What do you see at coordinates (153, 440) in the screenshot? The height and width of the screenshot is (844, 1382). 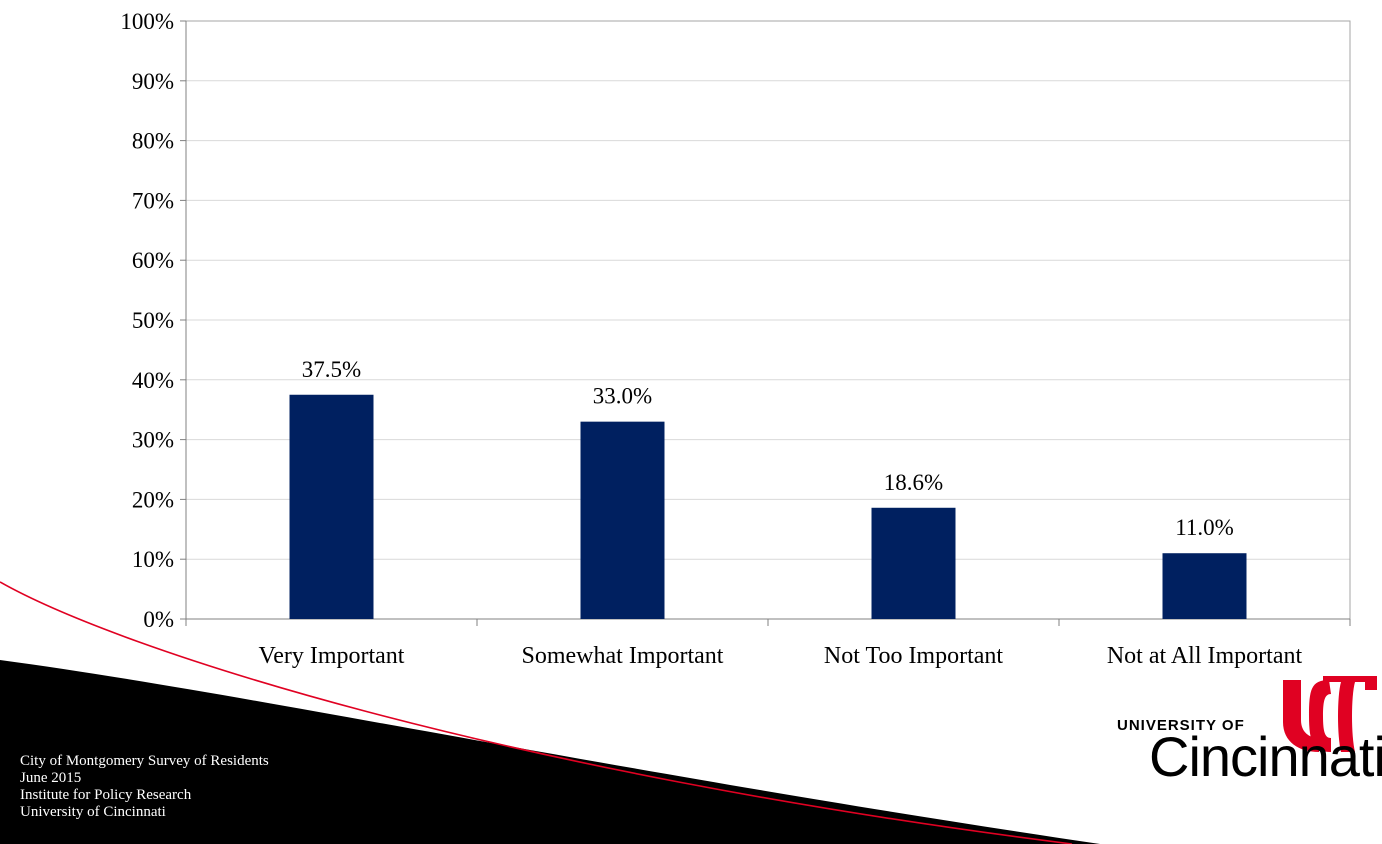 I see `y-tick-label: 30%` at bounding box center [153, 440].